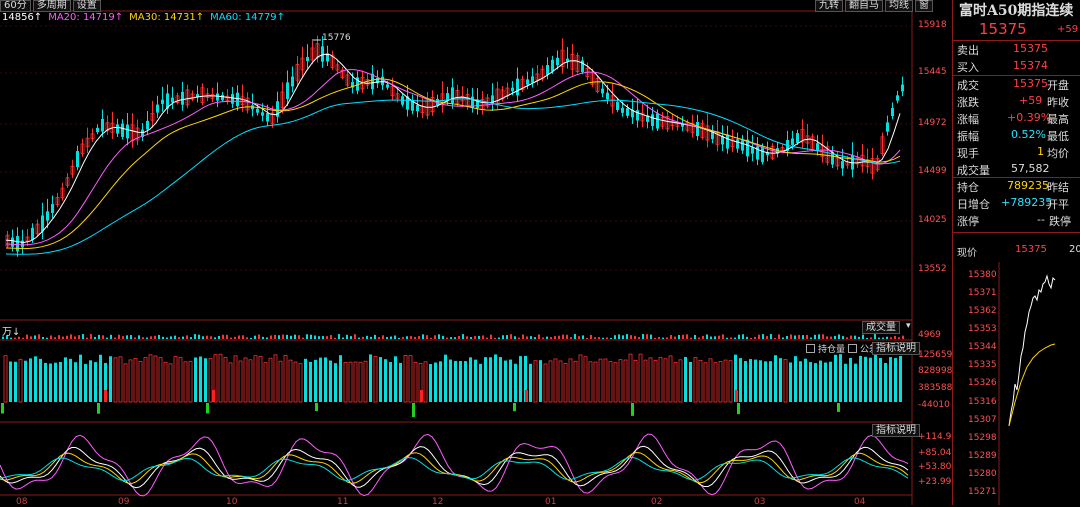 The width and height of the screenshot is (1080, 507). I want to click on settings-button: 设置, so click(86, 6).